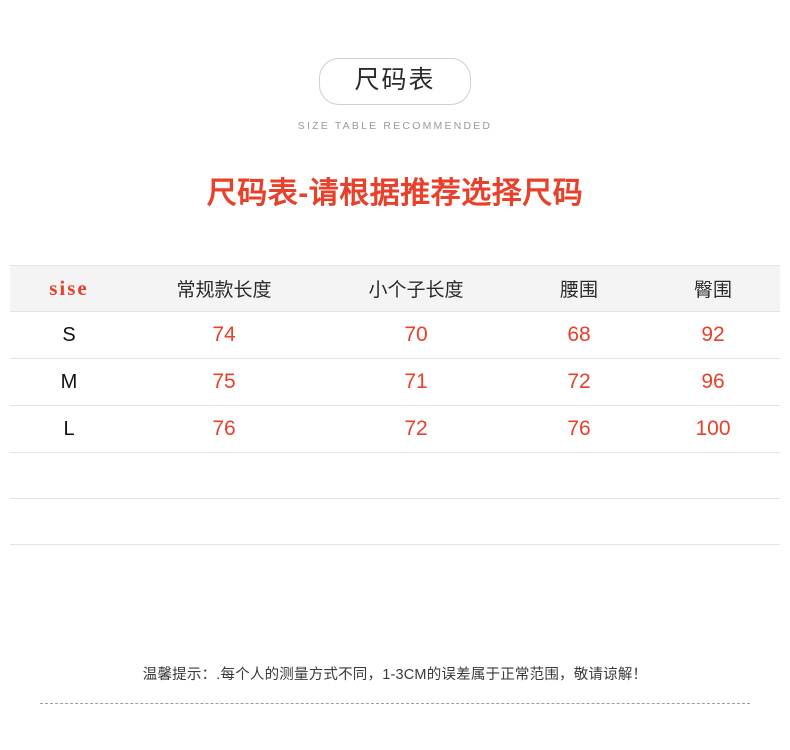  I want to click on column-header-size: sise, so click(69, 288).